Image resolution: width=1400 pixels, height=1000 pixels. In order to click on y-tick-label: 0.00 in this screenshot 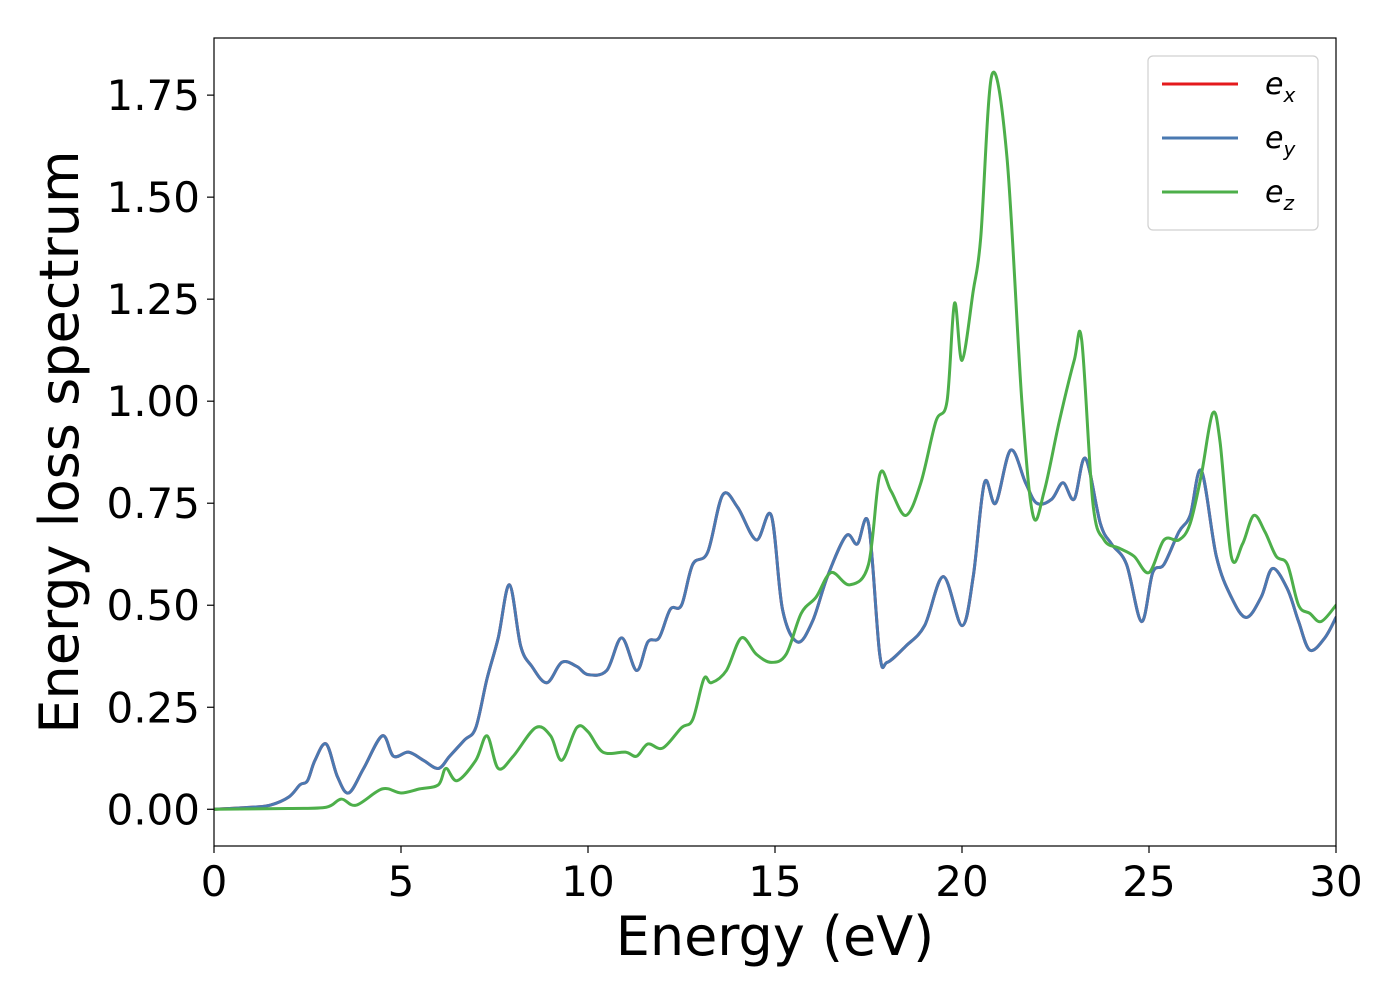, I will do `click(153, 809)`.